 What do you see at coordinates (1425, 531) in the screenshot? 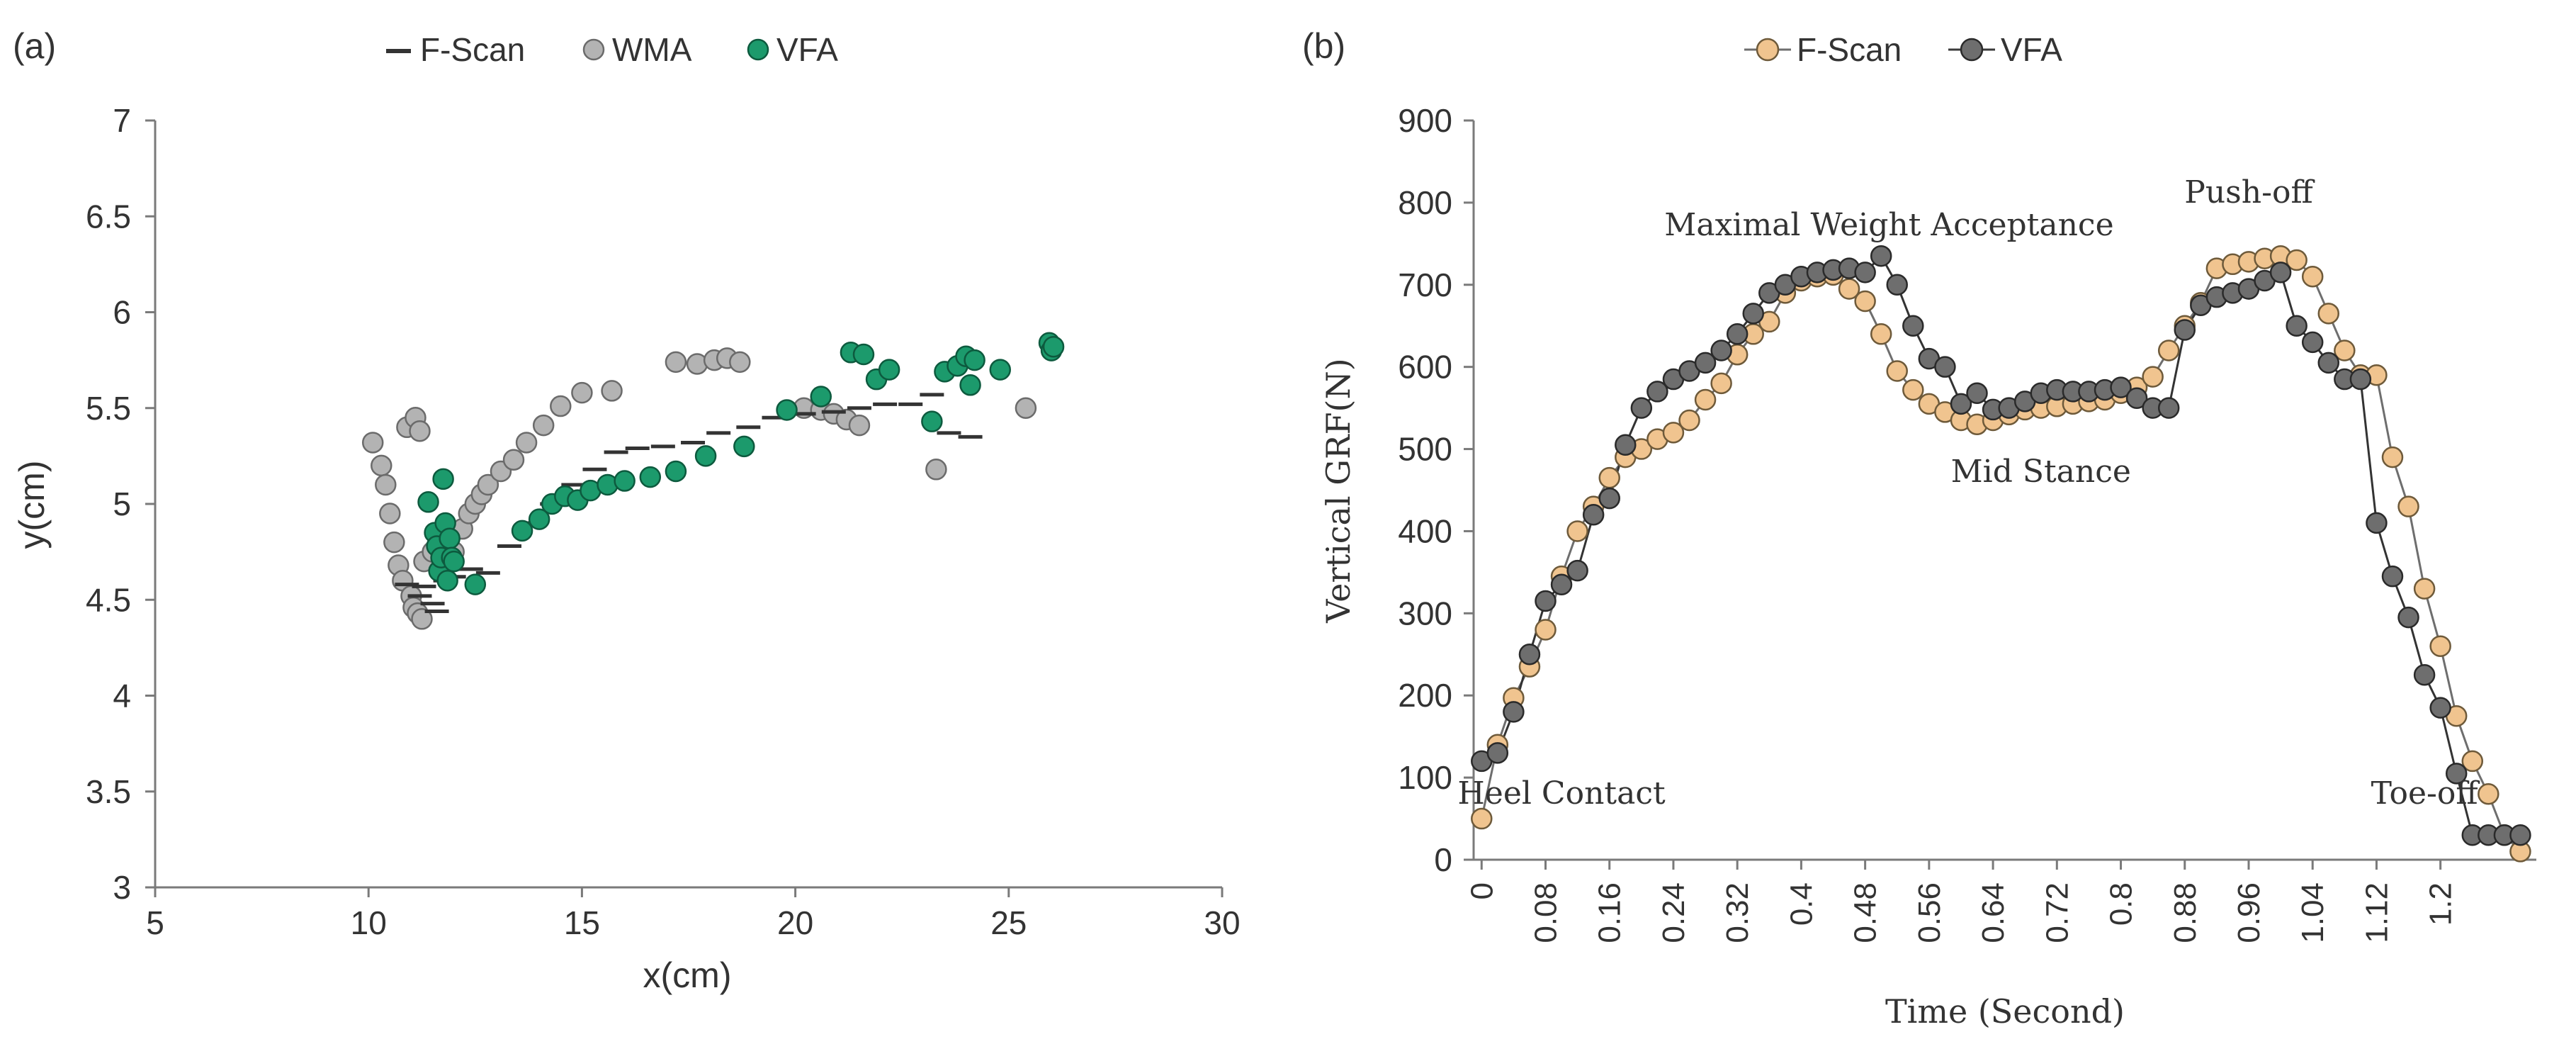
I see `y-tick-label-b: 400` at bounding box center [1425, 531].